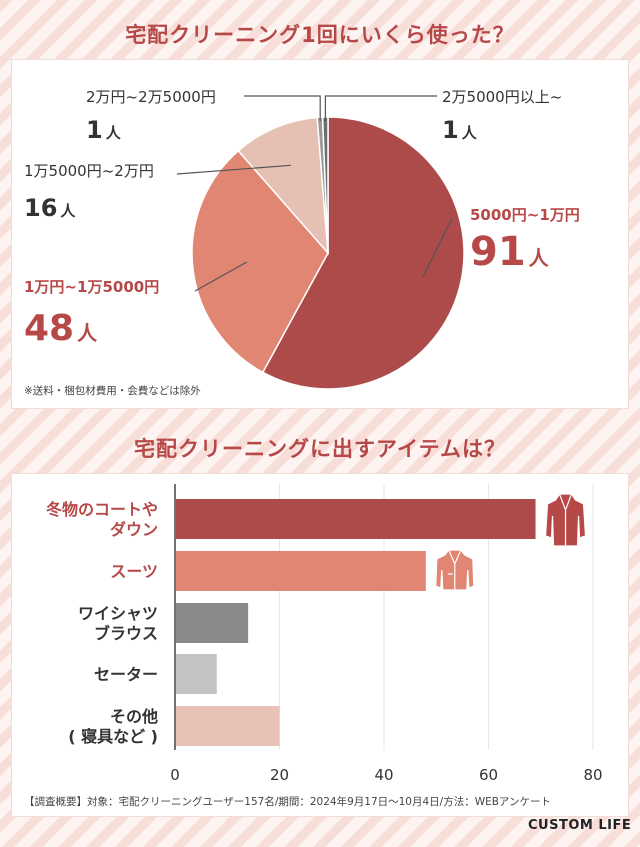  Describe the element at coordinates (134, 716) in the screenshot. I see `bar-category-label-4-0: その他` at that location.